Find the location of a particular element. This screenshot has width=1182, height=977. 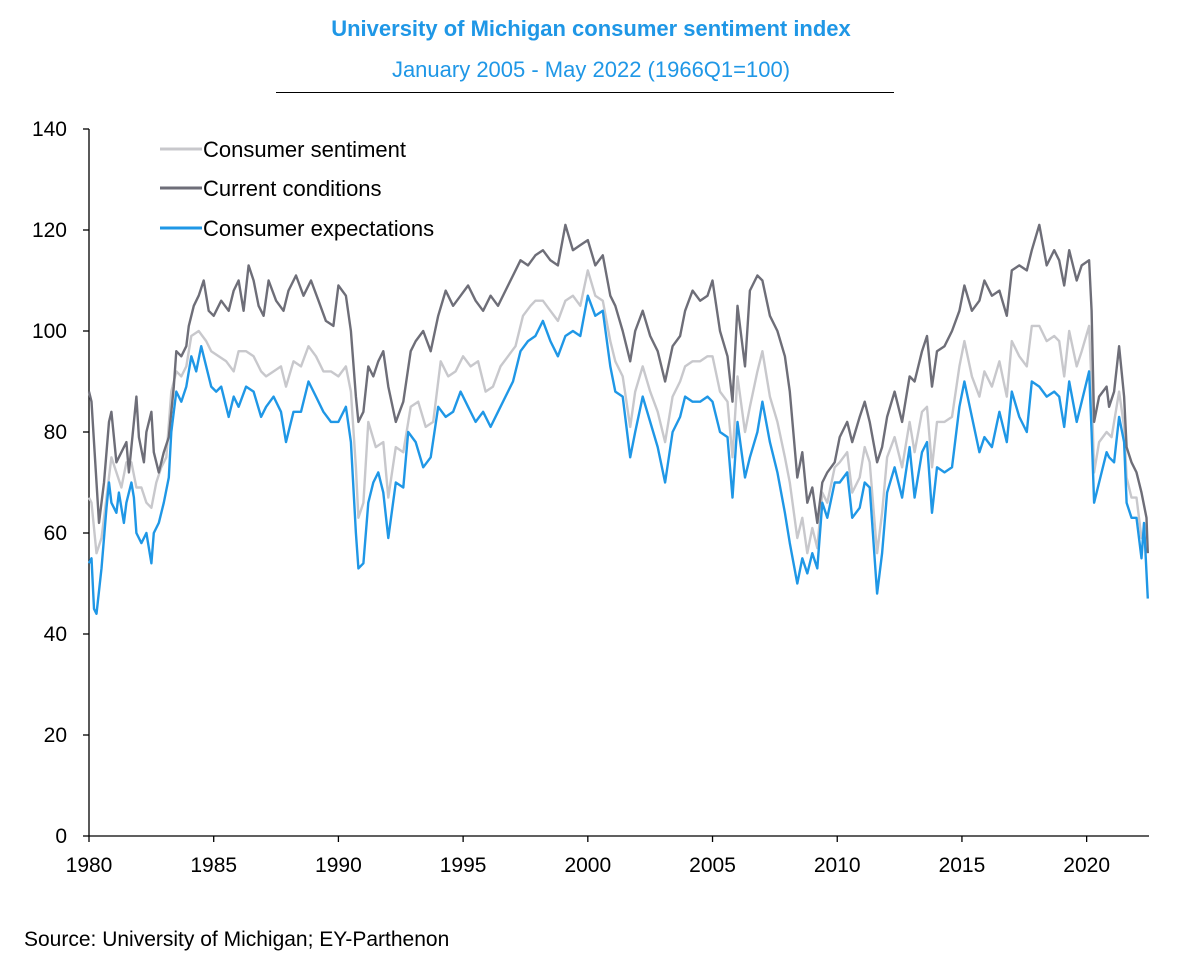

x-tick-label: 2000 is located at coordinates (587, 865).